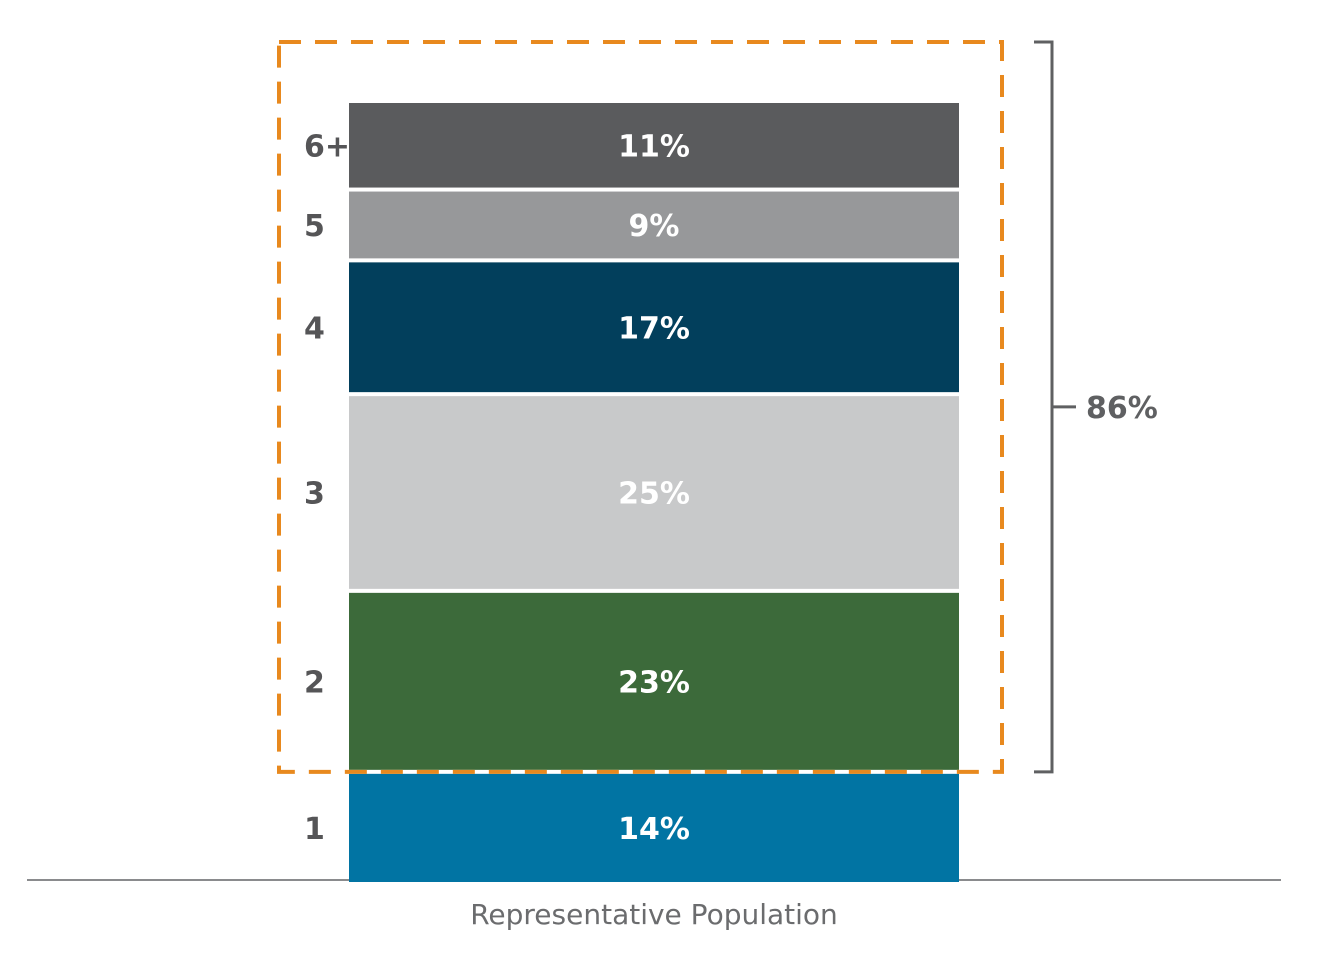 The image size is (1320, 960). I want to click on series-label-2: 2, so click(314, 682).